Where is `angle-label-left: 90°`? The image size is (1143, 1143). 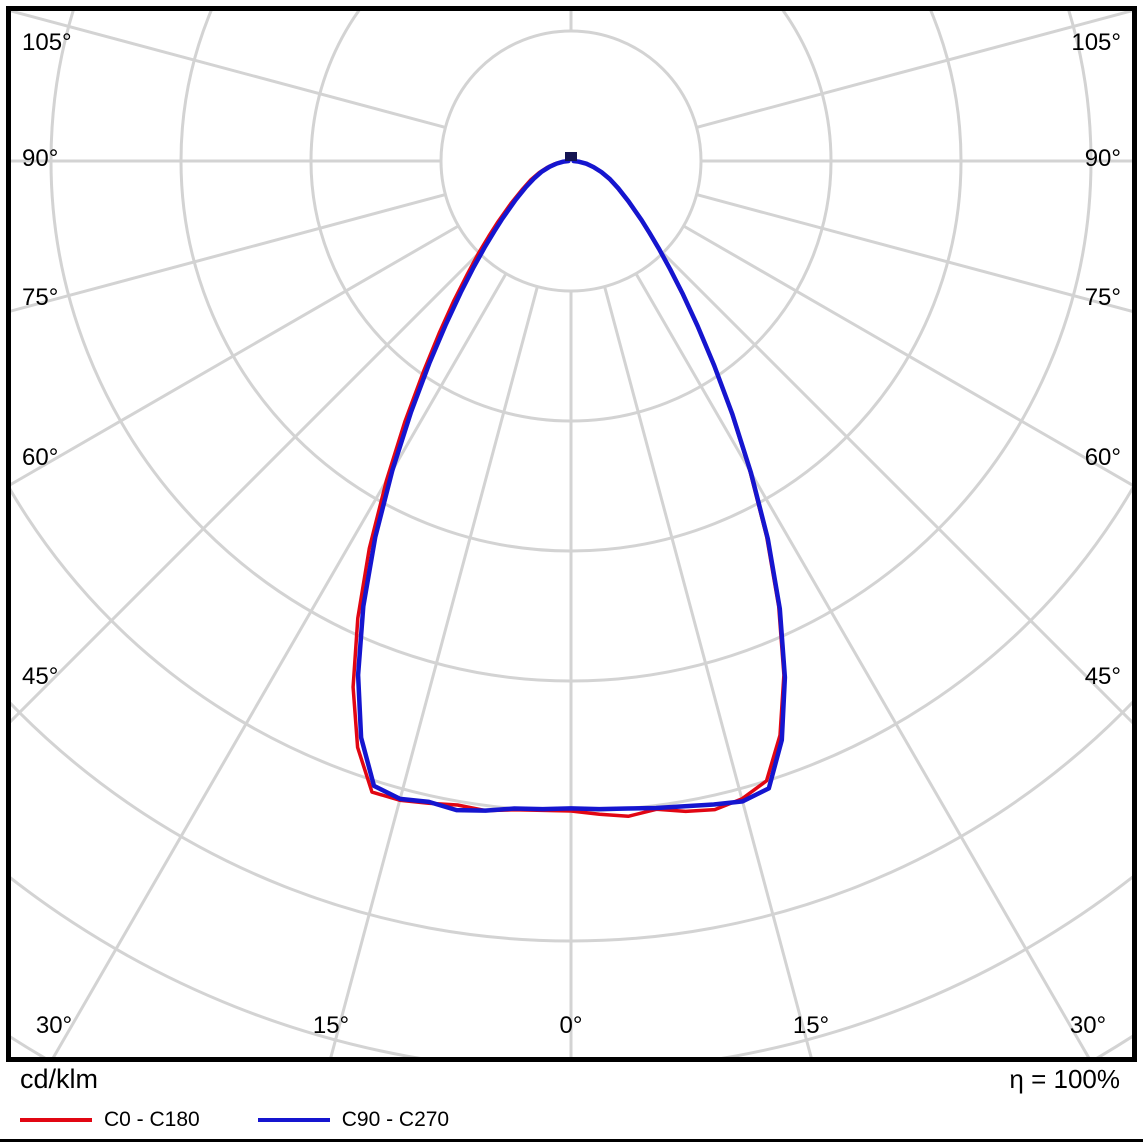 angle-label-left: 90° is located at coordinates (40, 158).